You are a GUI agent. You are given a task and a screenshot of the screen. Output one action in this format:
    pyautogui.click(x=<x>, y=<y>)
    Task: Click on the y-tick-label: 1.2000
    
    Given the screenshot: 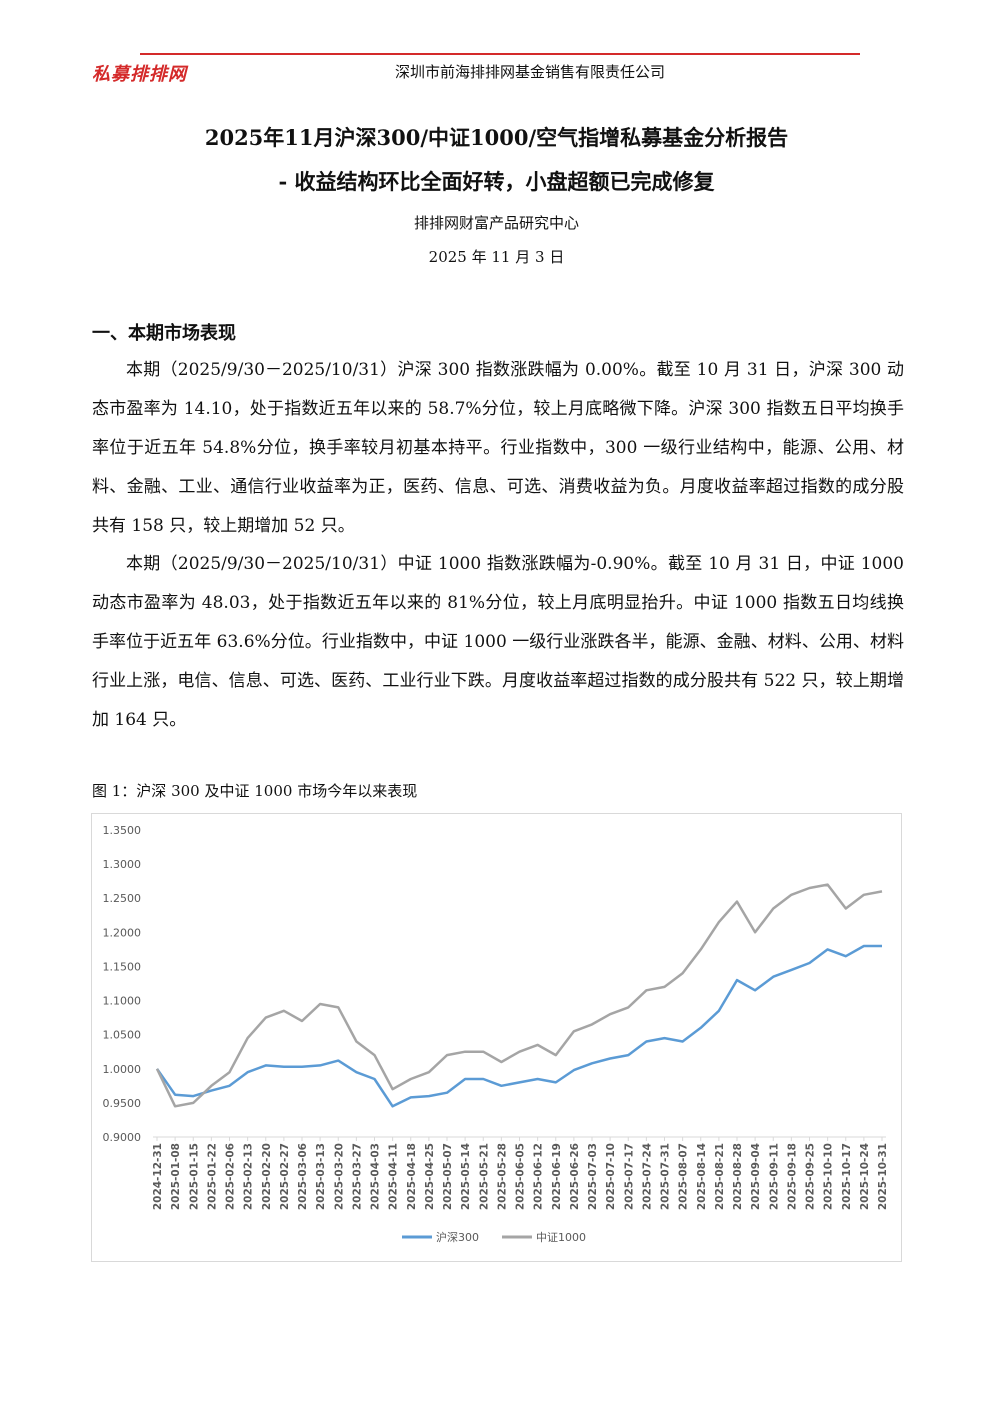 What is the action you would take?
    pyautogui.click(x=122, y=932)
    